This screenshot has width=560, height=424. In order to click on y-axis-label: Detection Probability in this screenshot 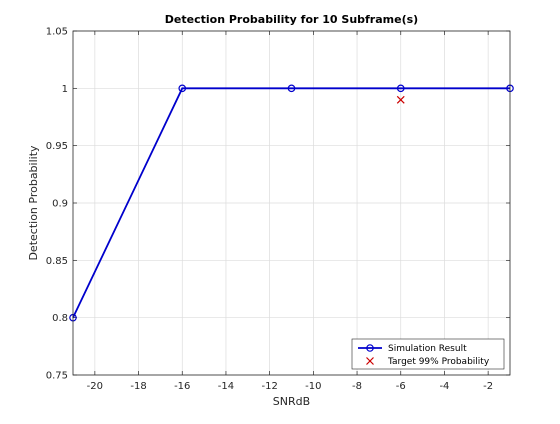, I will do `click(33, 203)`.